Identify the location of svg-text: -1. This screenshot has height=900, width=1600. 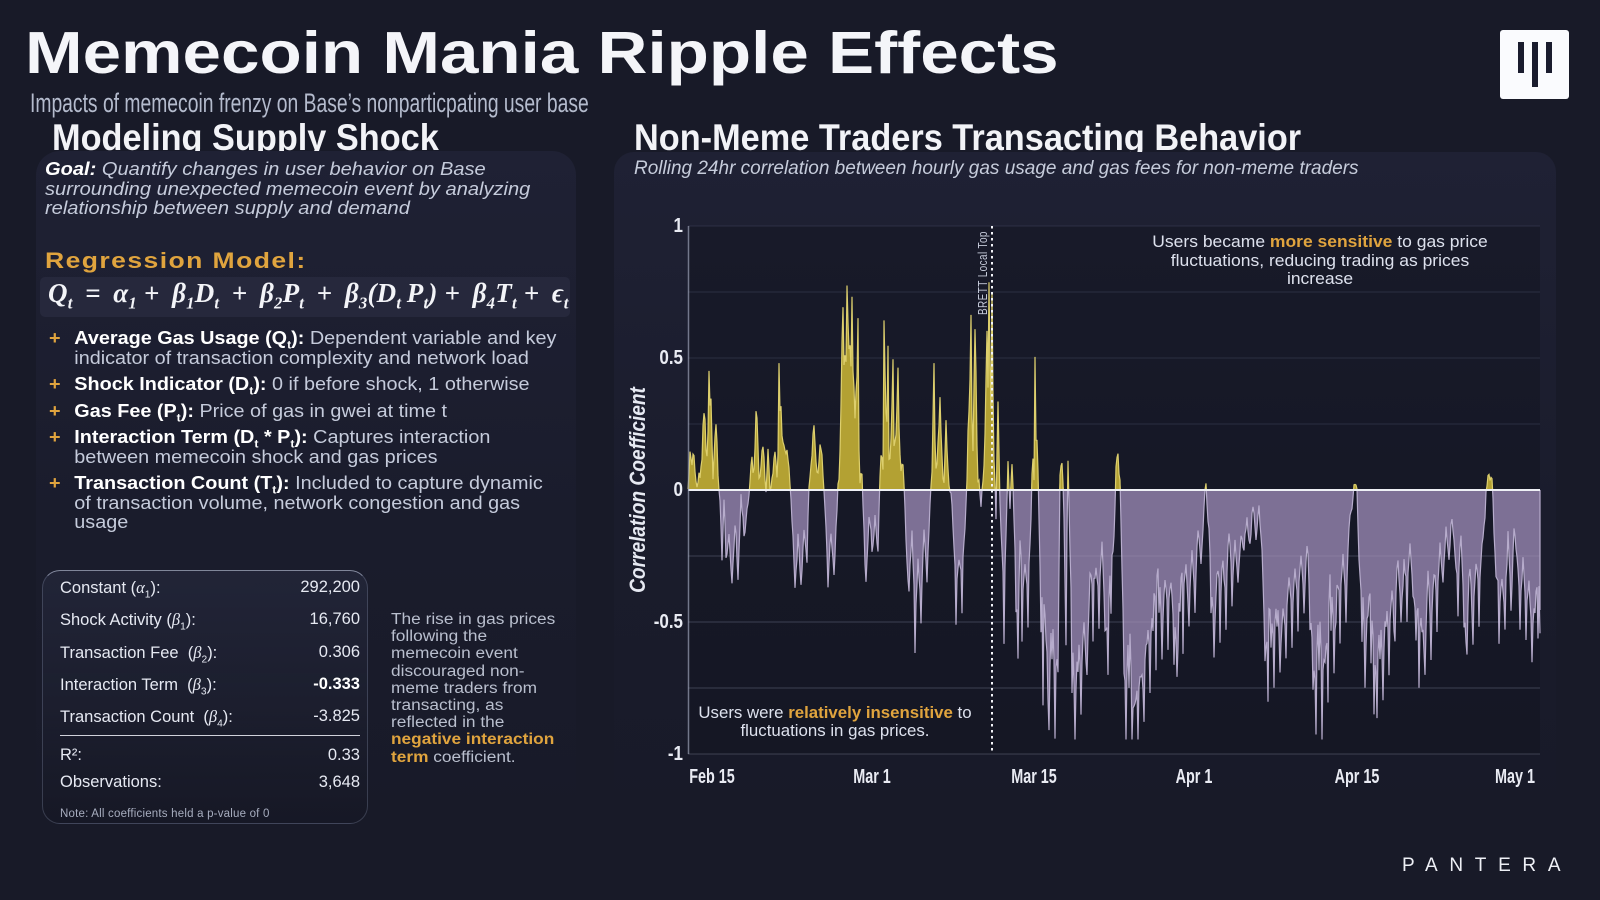
(675, 753).